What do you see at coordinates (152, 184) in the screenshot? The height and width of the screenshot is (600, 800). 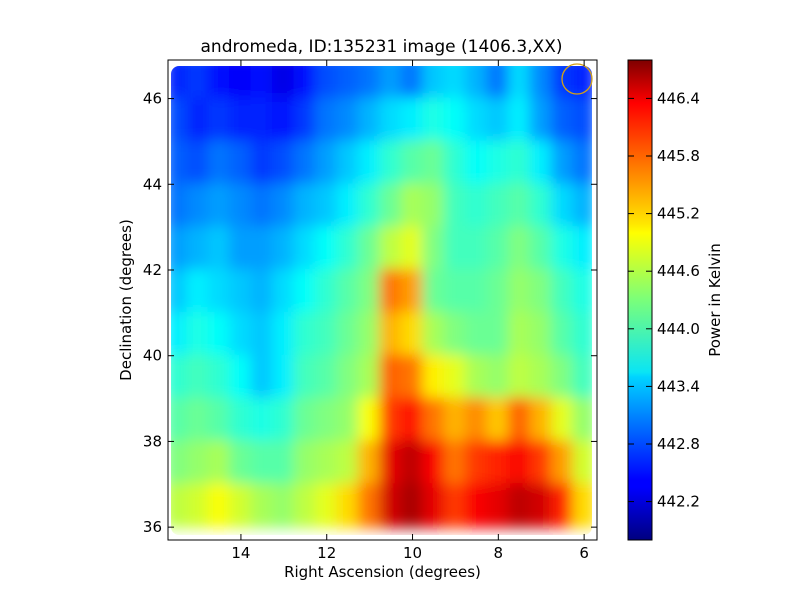 I see `y-tick-label: 44` at bounding box center [152, 184].